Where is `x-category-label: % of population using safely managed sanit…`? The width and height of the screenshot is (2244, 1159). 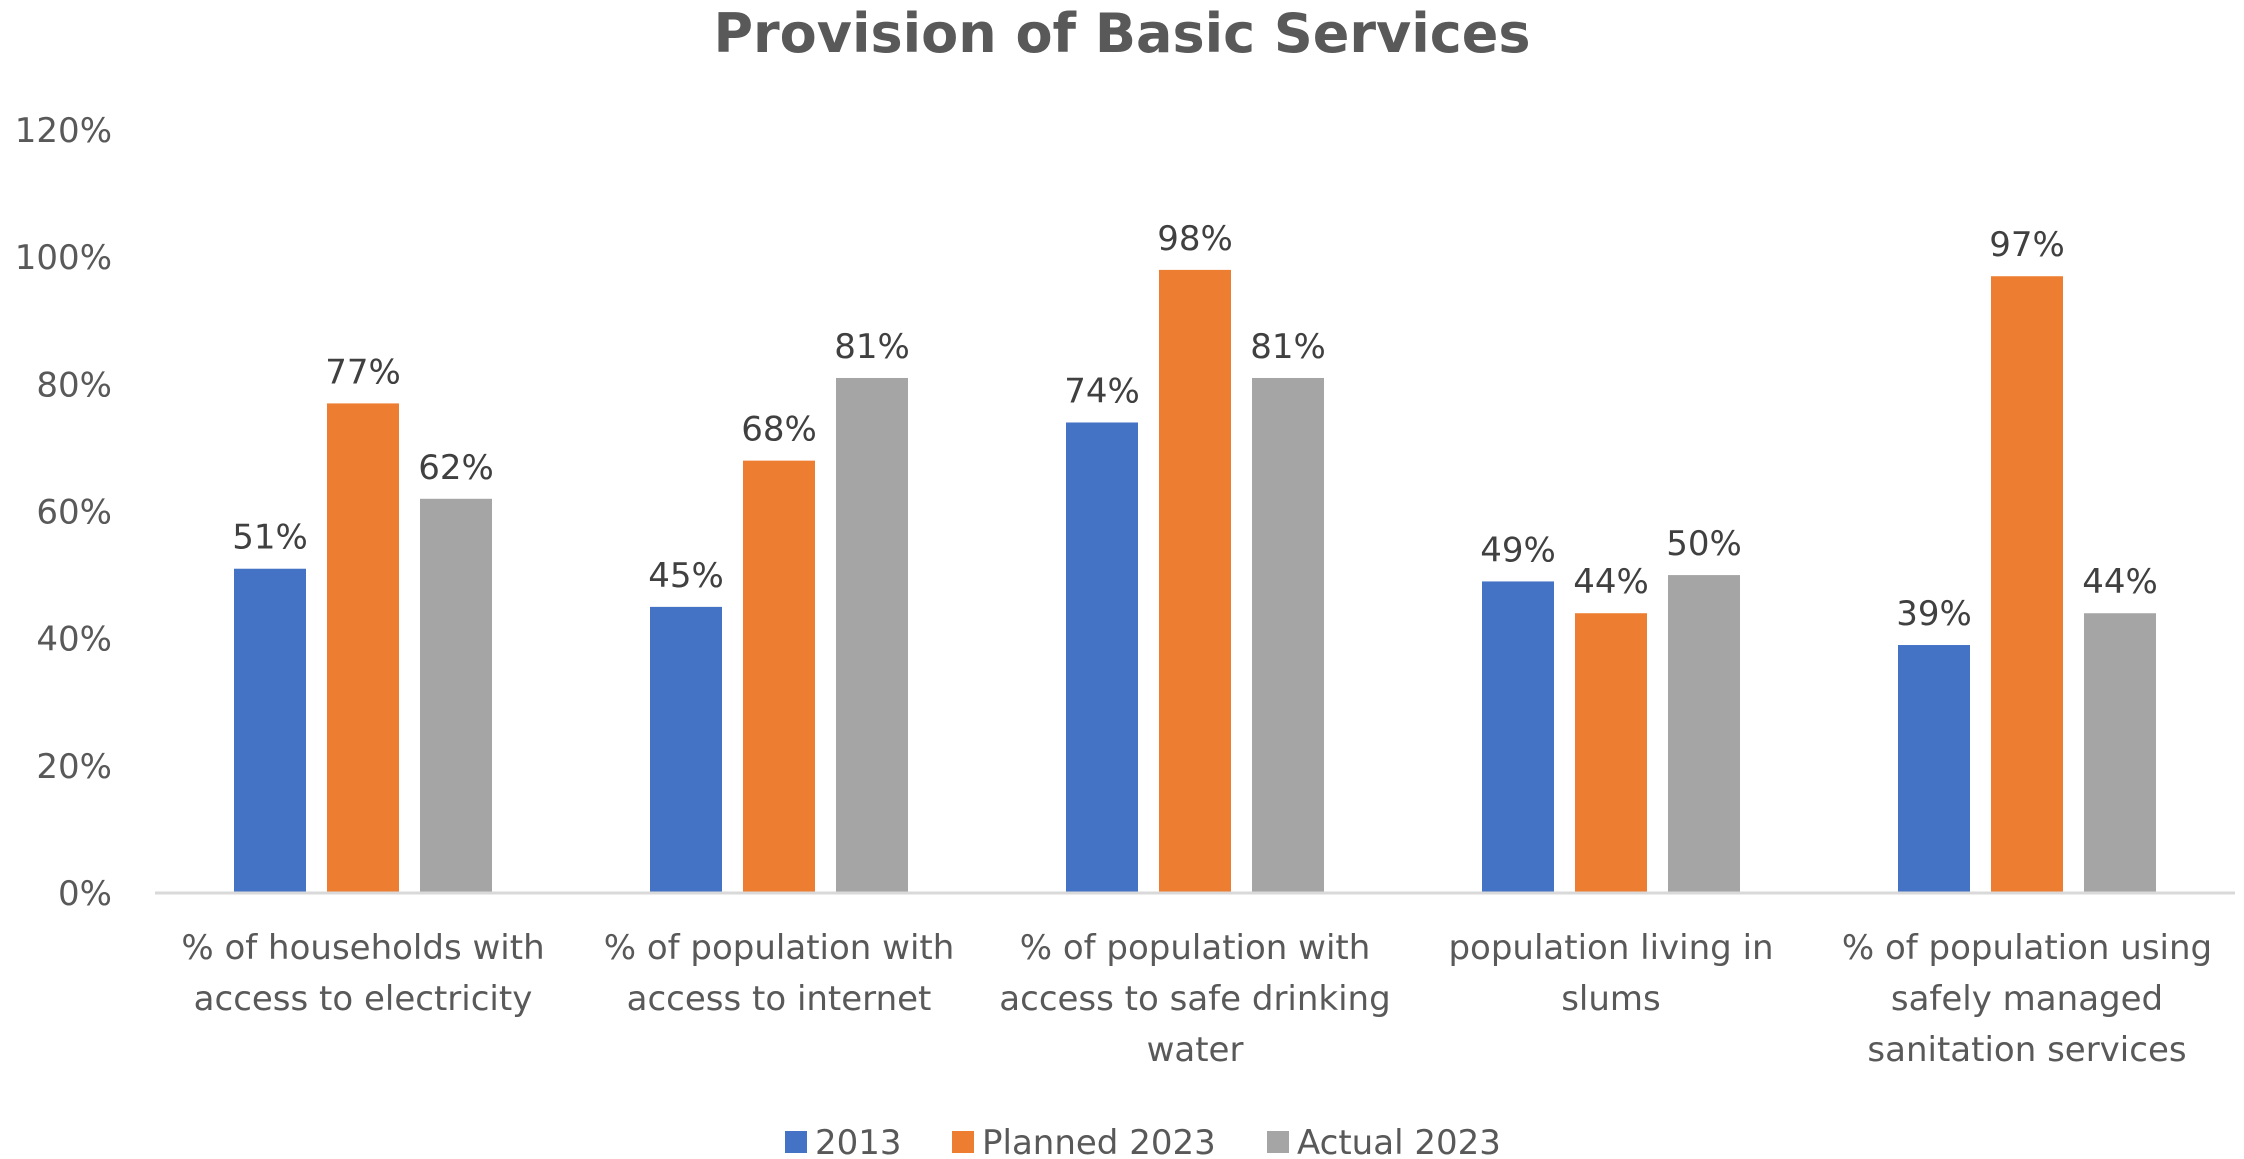
x-category-label: % of population using safely managed sanit… is located at coordinates (2027, 999).